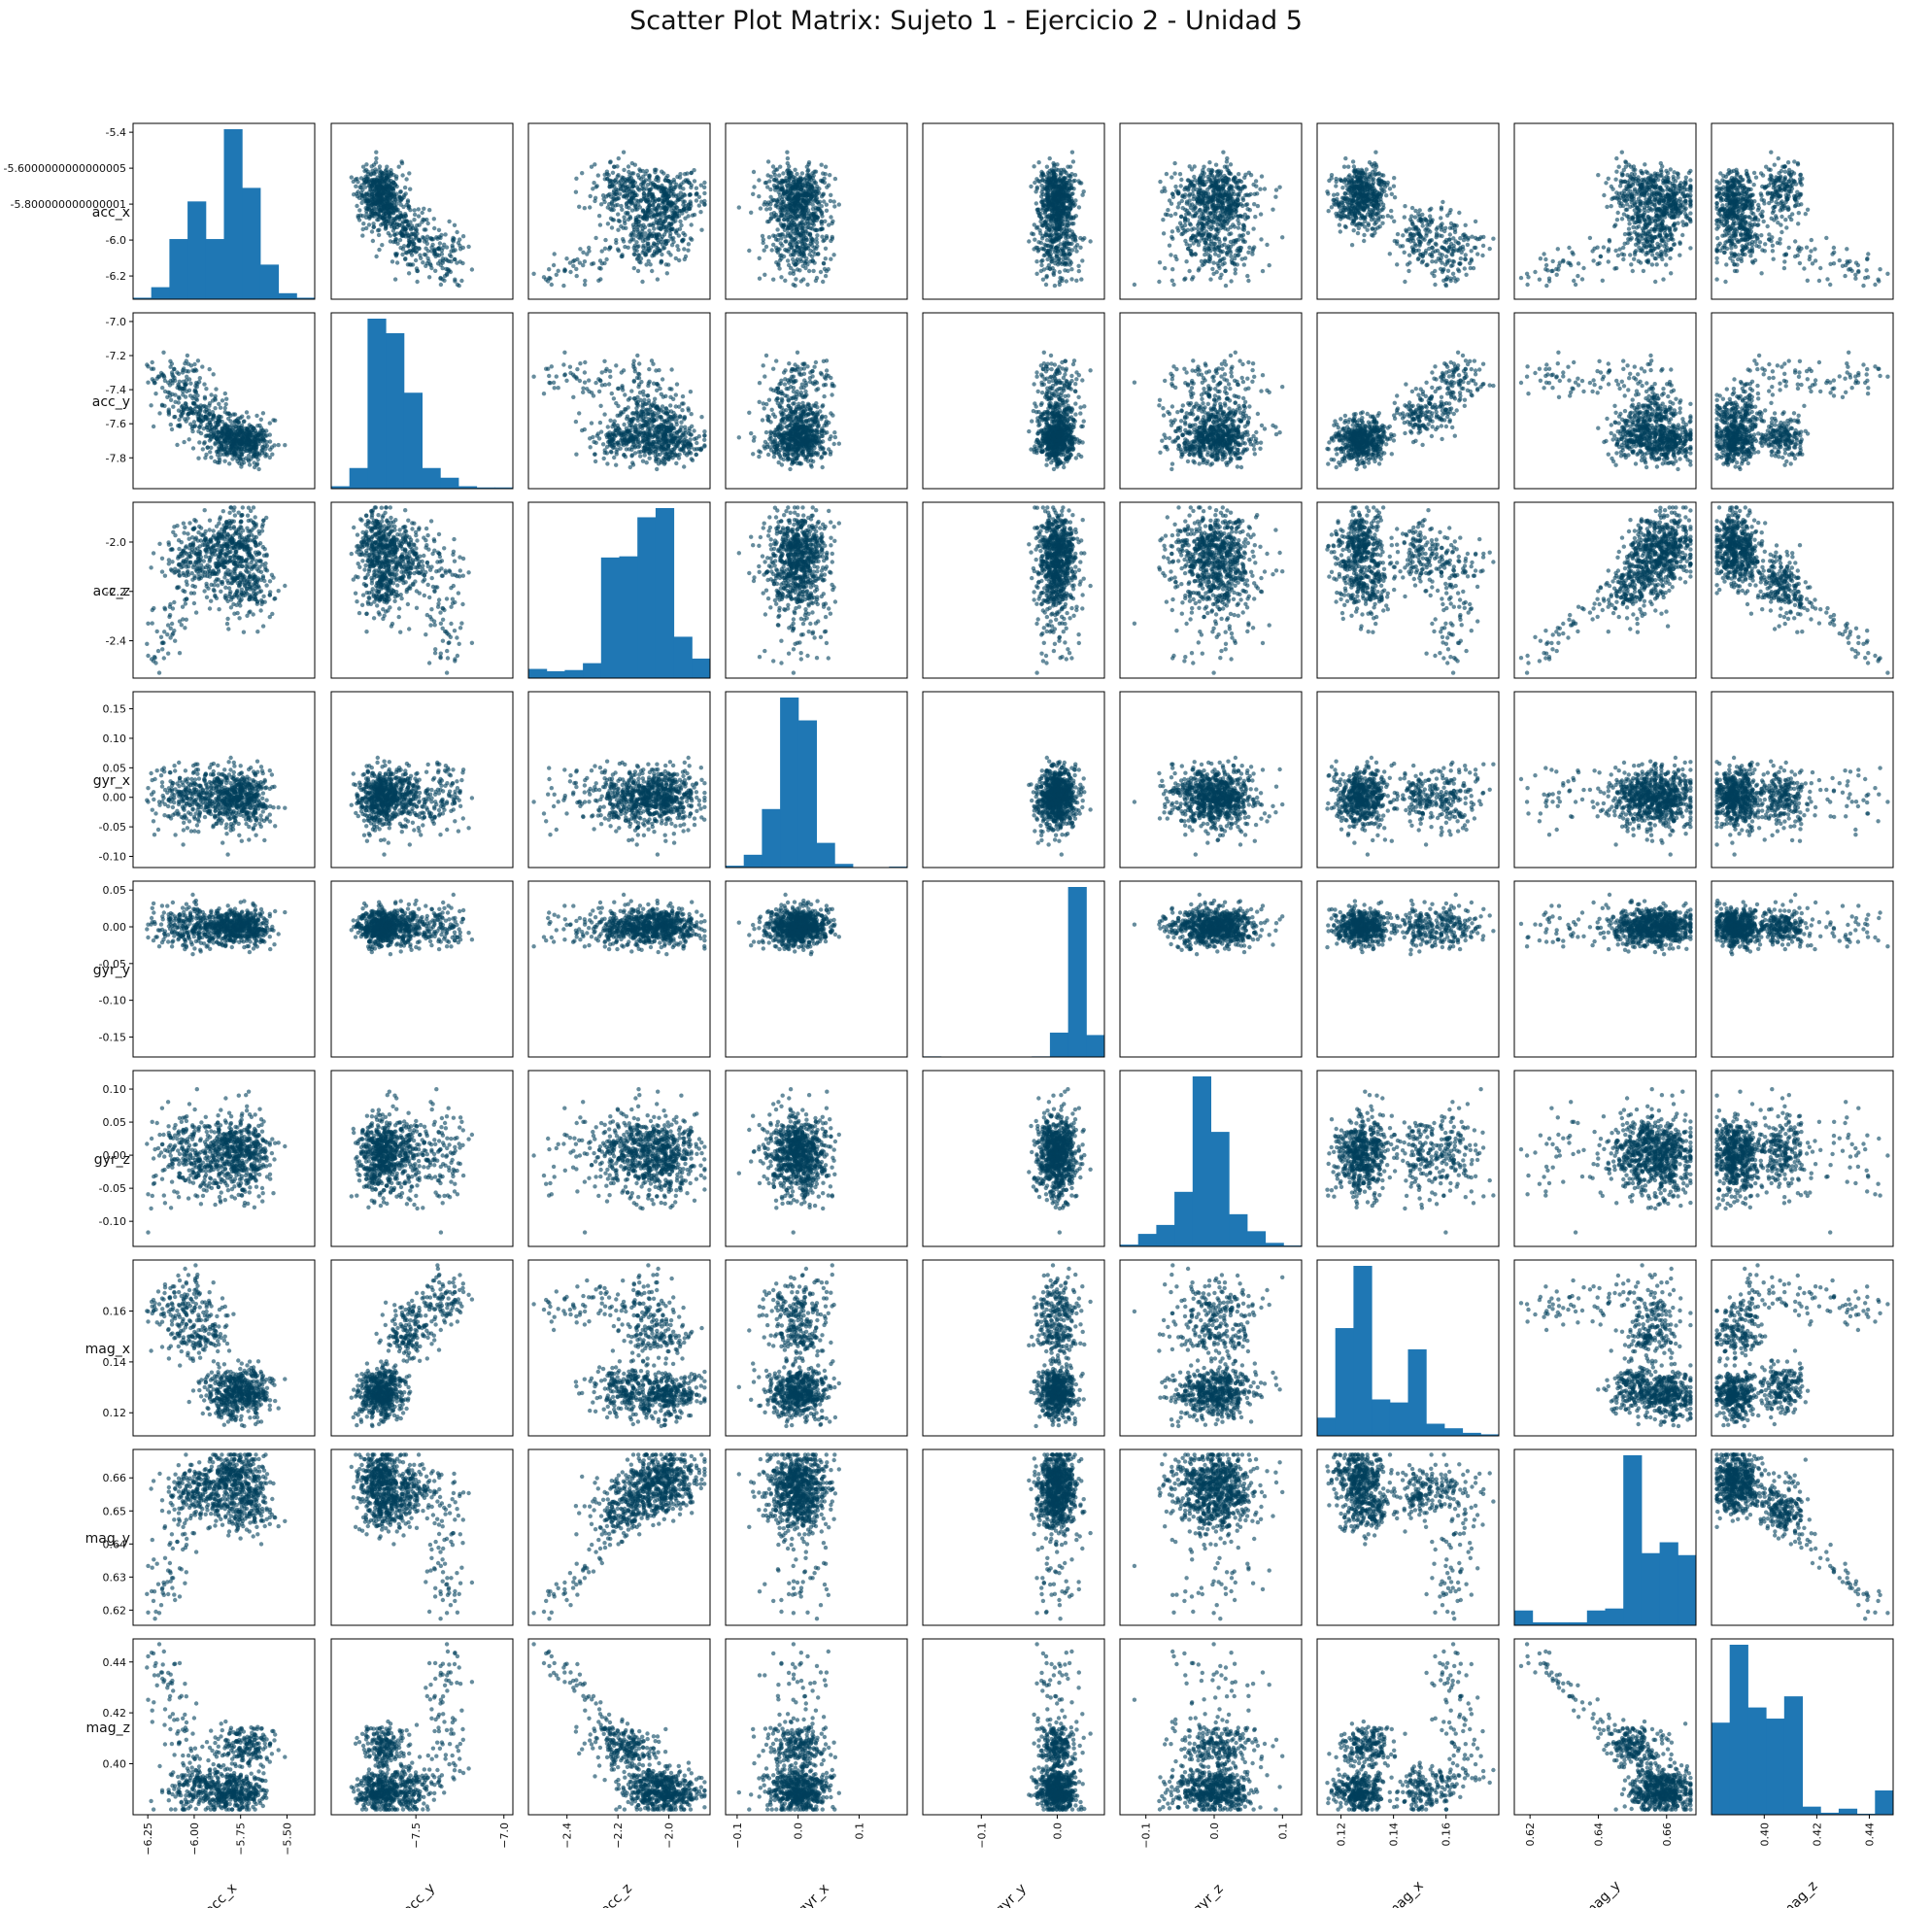 This screenshot has height=1908, width=1932. Describe the element at coordinates (816, 211) in the screenshot. I see `panel-acc_x-vs-gyr_x` at that location.